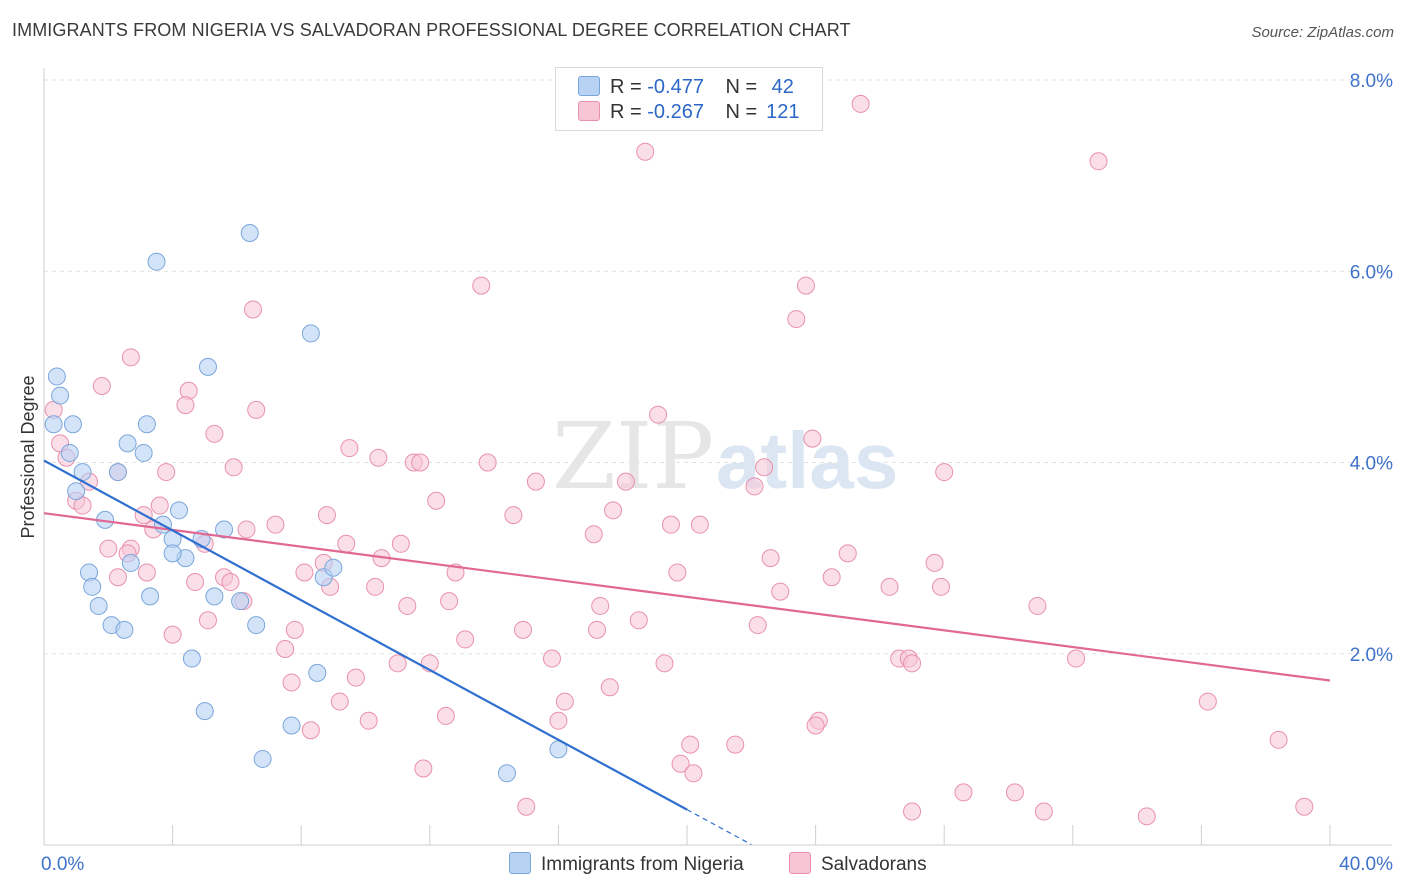 Image resolution: width=1406 pixels, height=892 pixels. Describe the element at coordinates (807, 460) in the screenshot. I see `watermark-atlas: atlas` at that location.